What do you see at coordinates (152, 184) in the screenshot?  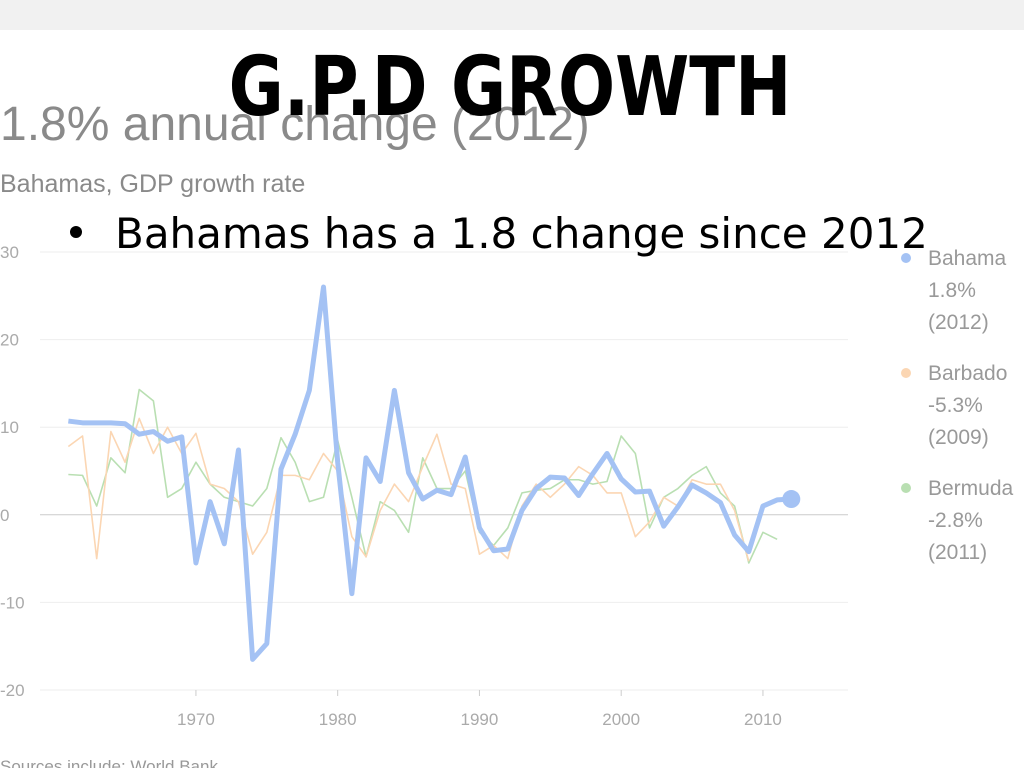 I see `chart-subtitle: Bahamas, GDP growth rate` at bounding box center [152, 184].